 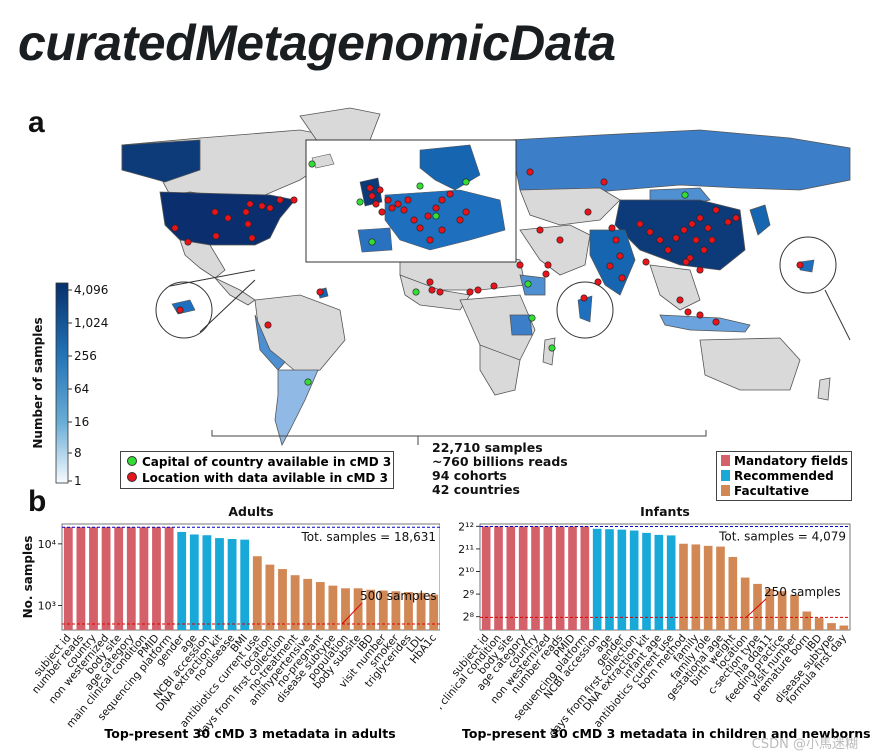 I want to click on reference-label: 250 samples, so click(x=802, y=592).